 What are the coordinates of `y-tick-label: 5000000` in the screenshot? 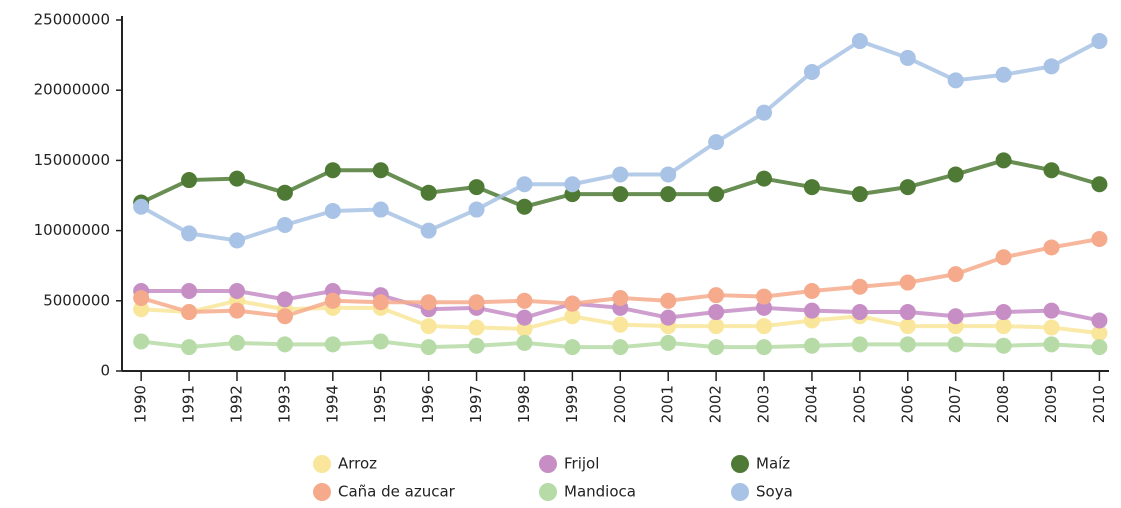 It's located at (76, 300).